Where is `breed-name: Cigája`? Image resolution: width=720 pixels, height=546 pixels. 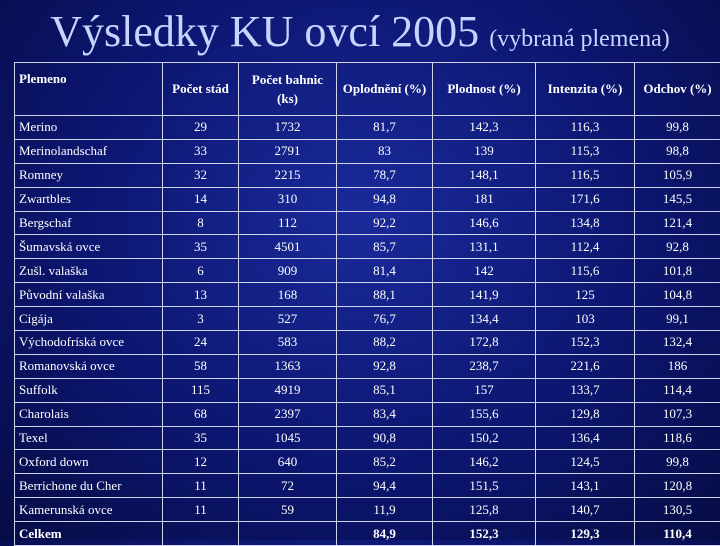 breed-name: Cigája is located at coordinates (89, 319).